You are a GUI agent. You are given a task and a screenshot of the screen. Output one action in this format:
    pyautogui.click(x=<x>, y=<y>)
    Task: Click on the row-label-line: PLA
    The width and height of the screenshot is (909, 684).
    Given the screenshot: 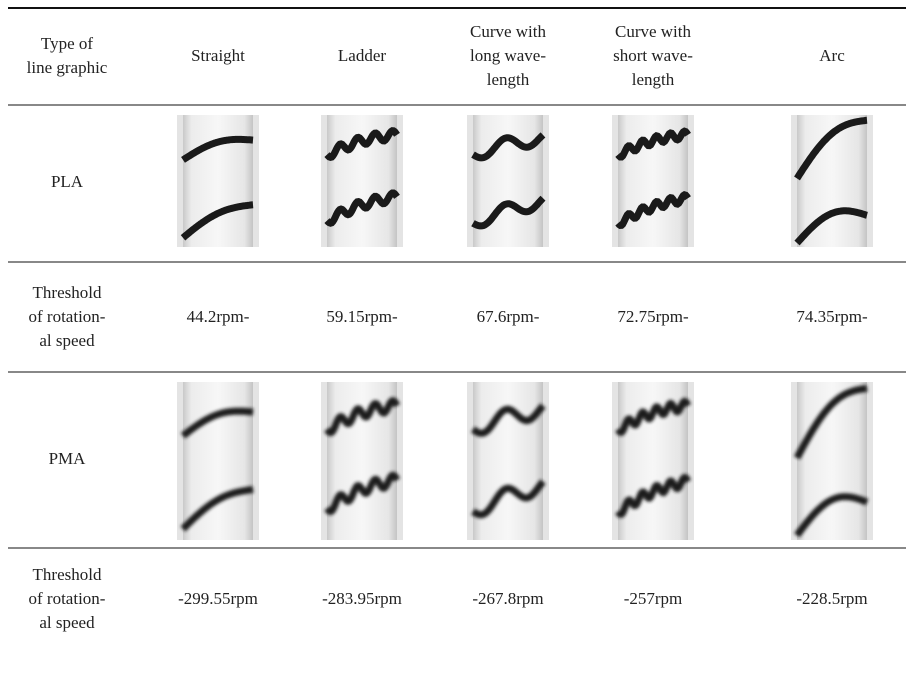 What is the action you would take?
    pyautogui.click(x=67, y=181)
    